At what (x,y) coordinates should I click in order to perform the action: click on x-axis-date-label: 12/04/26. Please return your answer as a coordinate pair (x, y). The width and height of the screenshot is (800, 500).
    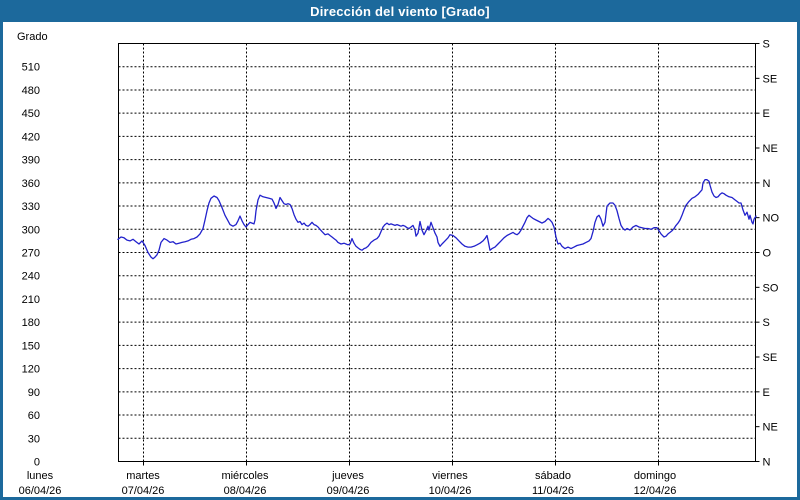
    Looking at the image, I should click on (655, 491).